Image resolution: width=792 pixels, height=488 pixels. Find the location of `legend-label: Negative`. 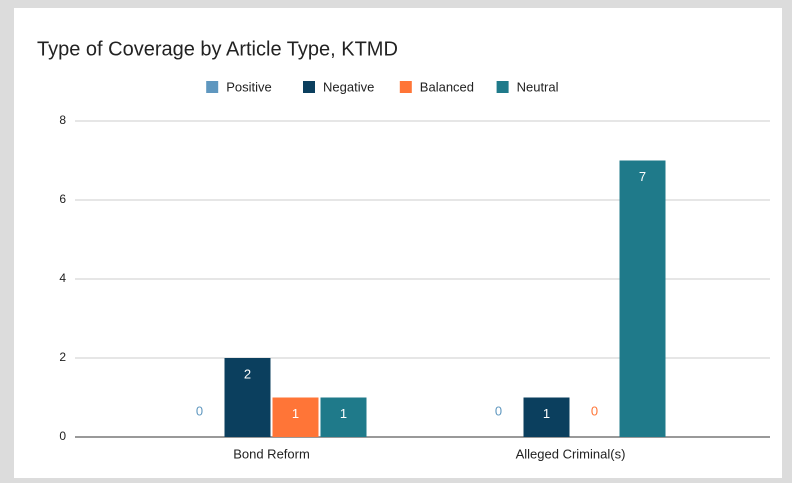

legend-label: Negative is located at coordinates (348, 86).